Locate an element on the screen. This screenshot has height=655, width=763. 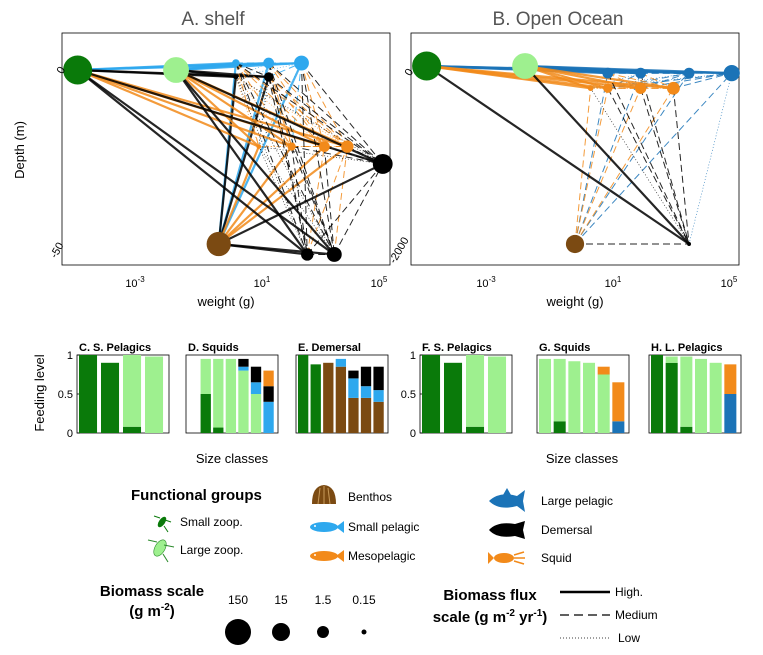
shell-icon is located at coordinates (324, 495).